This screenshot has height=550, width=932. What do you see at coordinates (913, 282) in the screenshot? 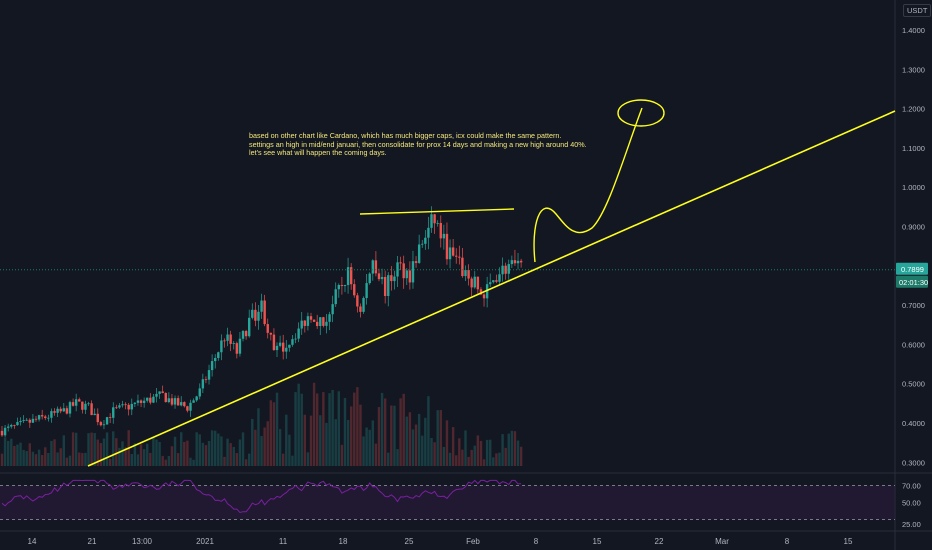
I see `countdown-badge-text: 02:01:30` at bounding box center [913, 282].